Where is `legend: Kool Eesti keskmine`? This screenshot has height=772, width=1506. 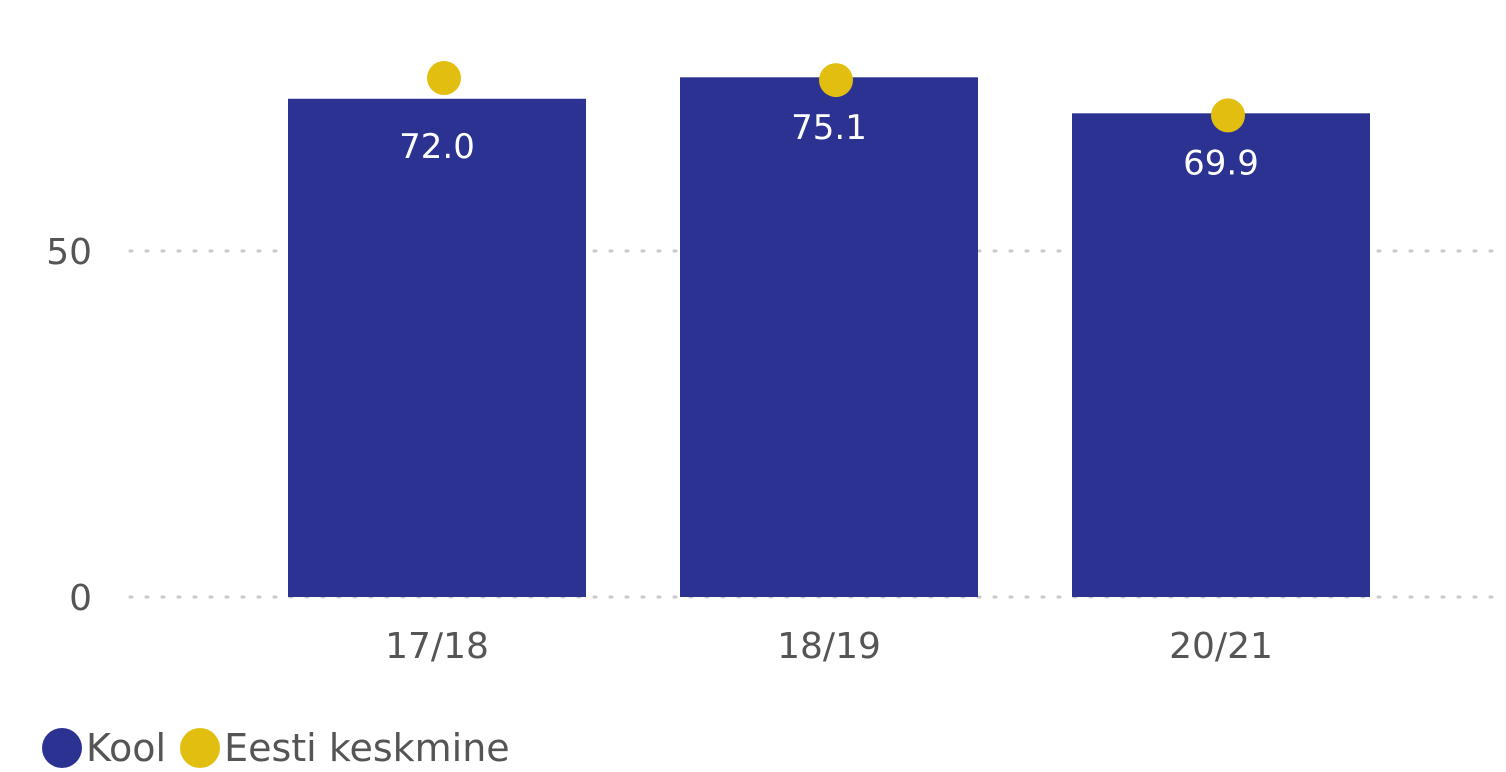 legend: Kool Eesti keskmine is located at coordinates (283, 748).